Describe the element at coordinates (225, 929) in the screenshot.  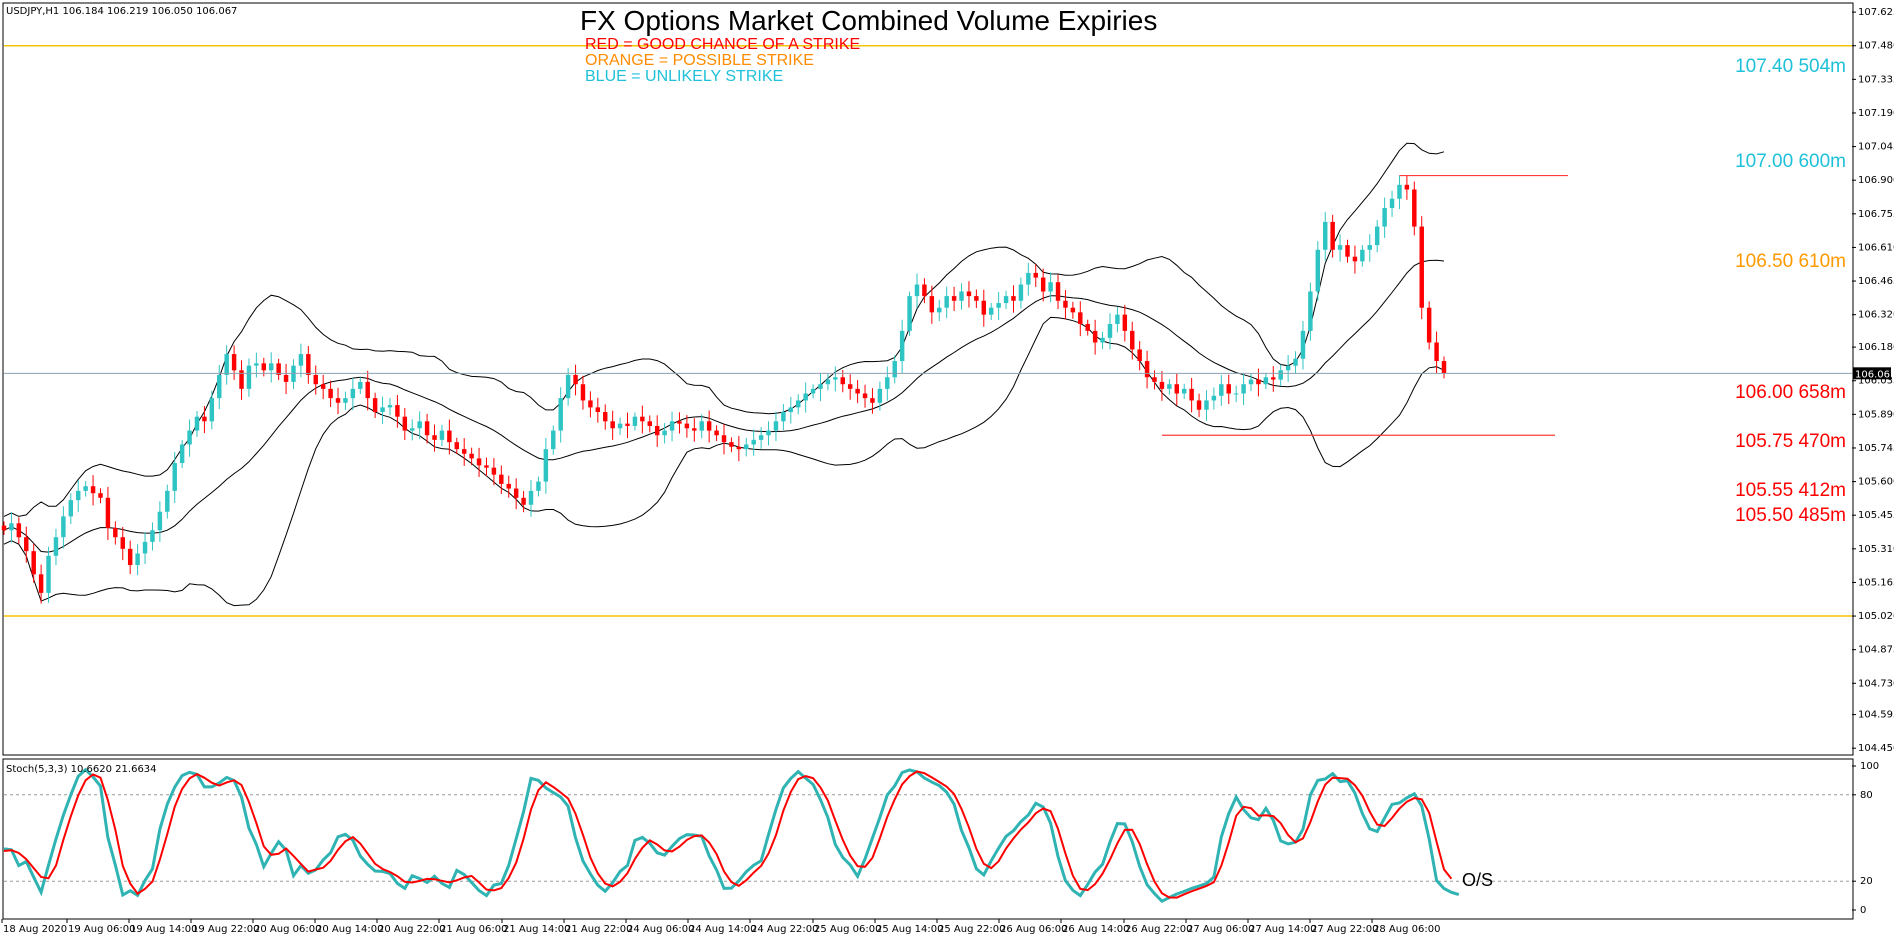
I see `x-tick-label: 19 Aug 22:00` at that location.